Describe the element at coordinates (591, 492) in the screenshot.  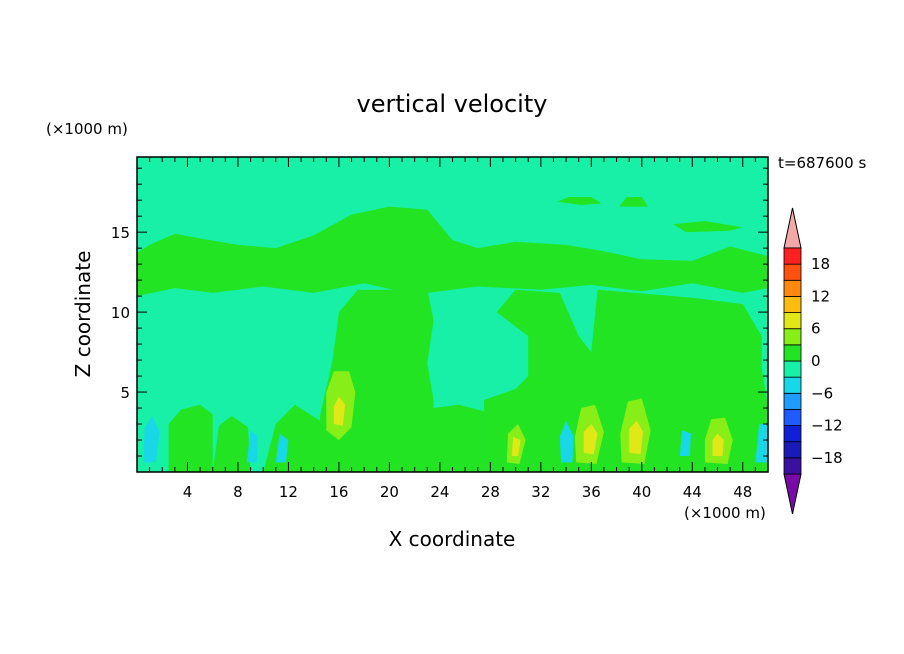
I see `x-tick-label: 36` at that location.